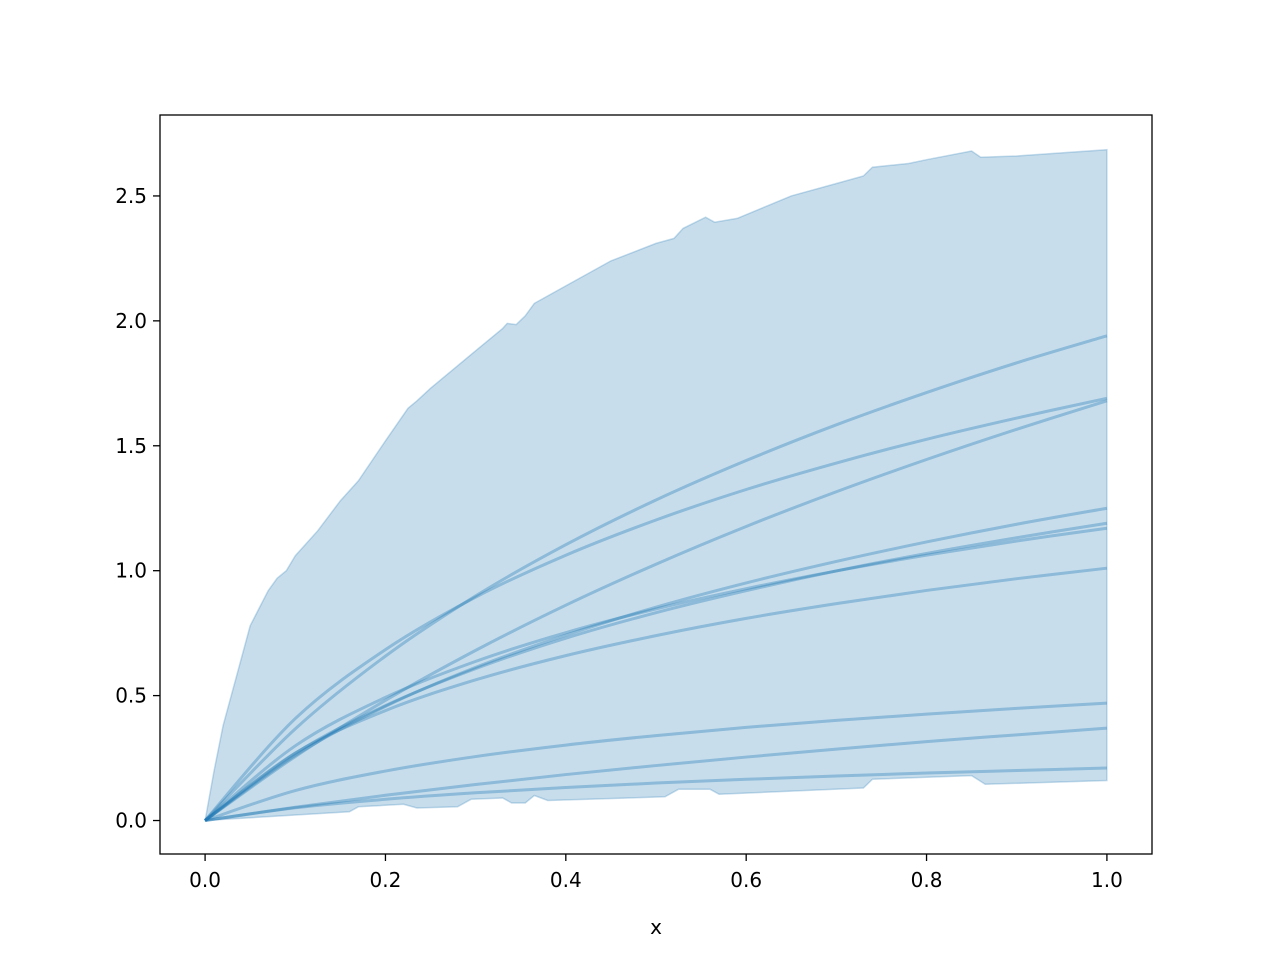 This screenshot has width=1280, height=960. What do you see at coordinates (131, 196) in the screenshot?
I see `y-tick-label: 2.5` at bounding box center [131, 196].